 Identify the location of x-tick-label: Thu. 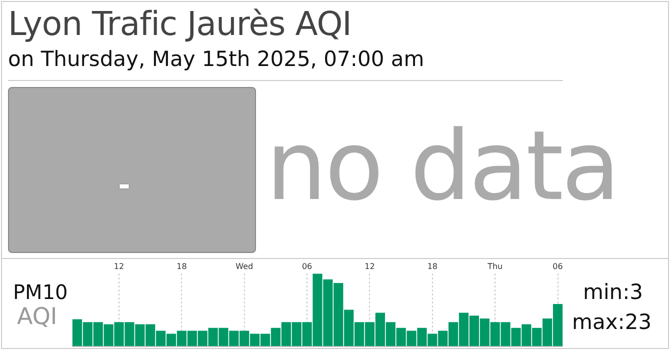
(494, 266).